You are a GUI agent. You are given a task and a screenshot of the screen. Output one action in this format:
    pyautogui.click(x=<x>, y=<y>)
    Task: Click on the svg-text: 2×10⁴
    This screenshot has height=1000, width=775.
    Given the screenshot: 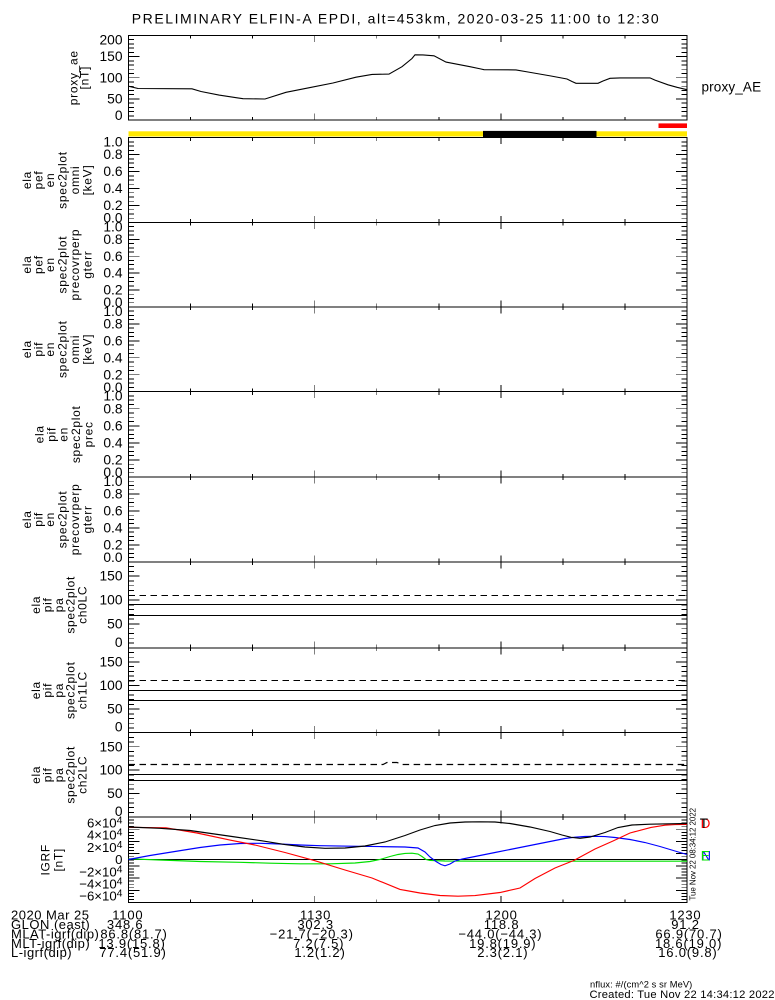 What is the action you would take?
    pyautogui.click(x=105, y=847)
    